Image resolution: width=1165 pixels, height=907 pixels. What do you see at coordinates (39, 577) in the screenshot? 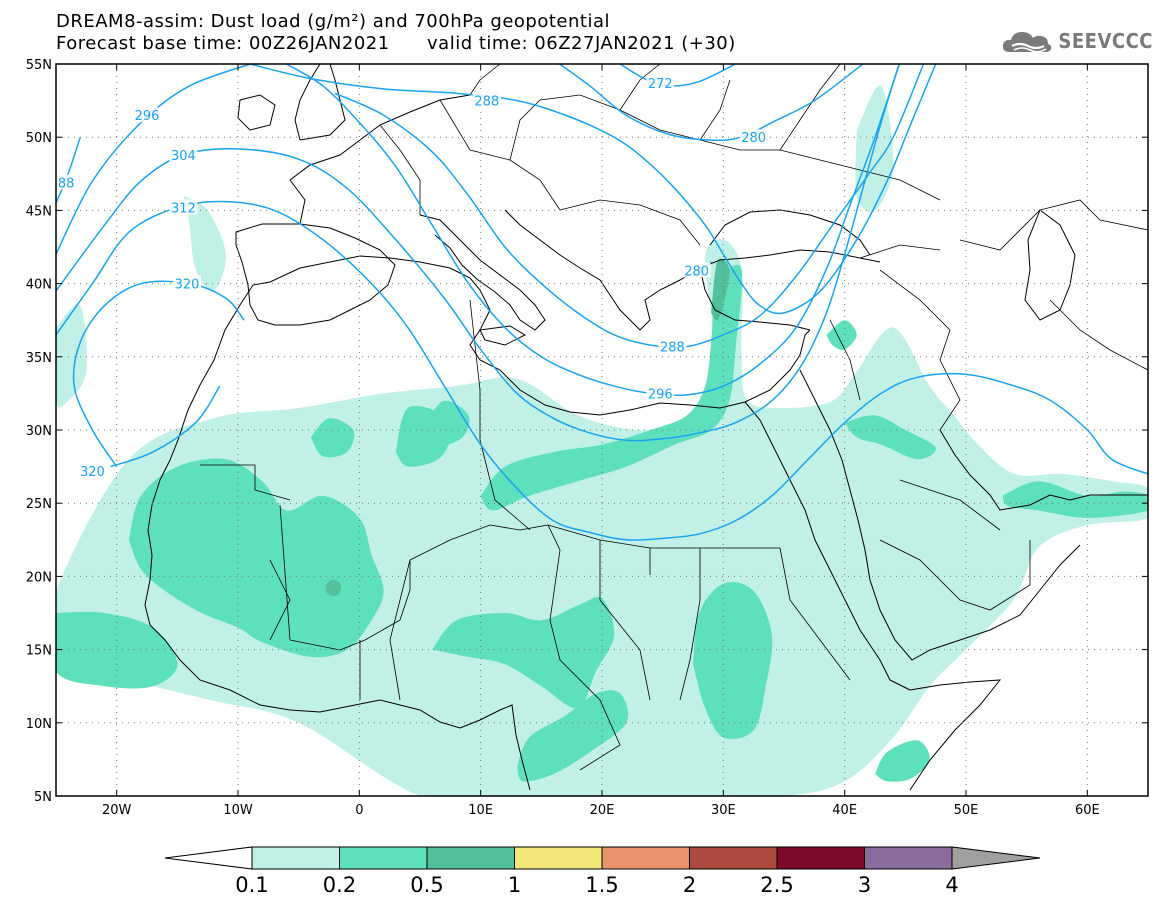
I see `lat-tick-label: 20N` at bounding box center [39, 577].